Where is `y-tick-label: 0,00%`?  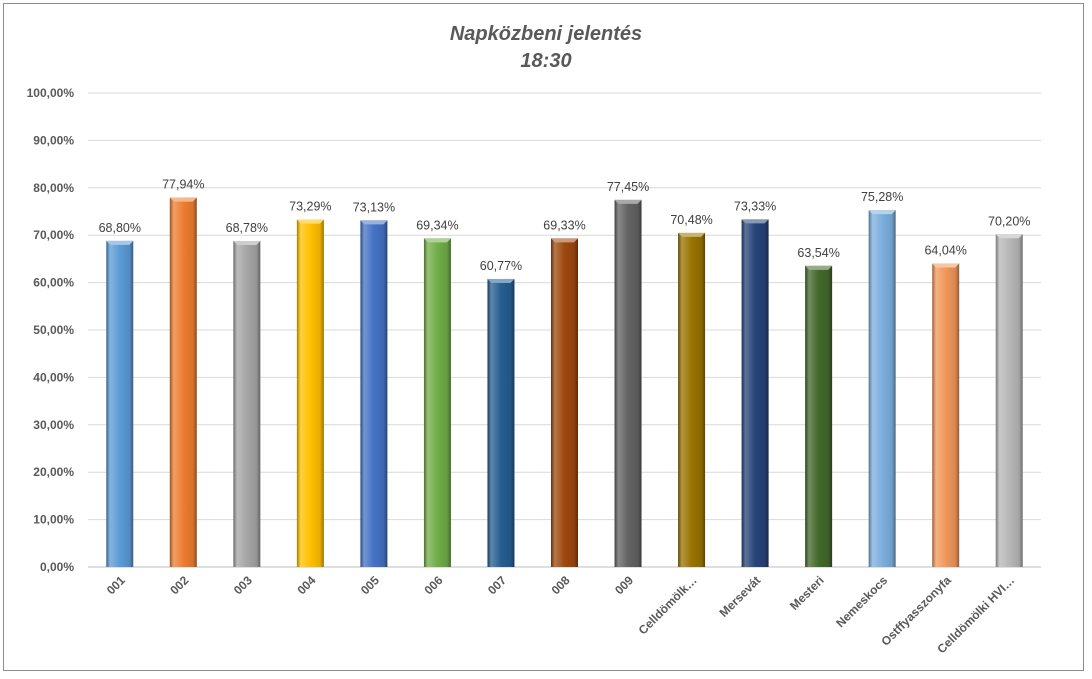
y-tick-label: 0,00% is located at coordinates (57, 567).